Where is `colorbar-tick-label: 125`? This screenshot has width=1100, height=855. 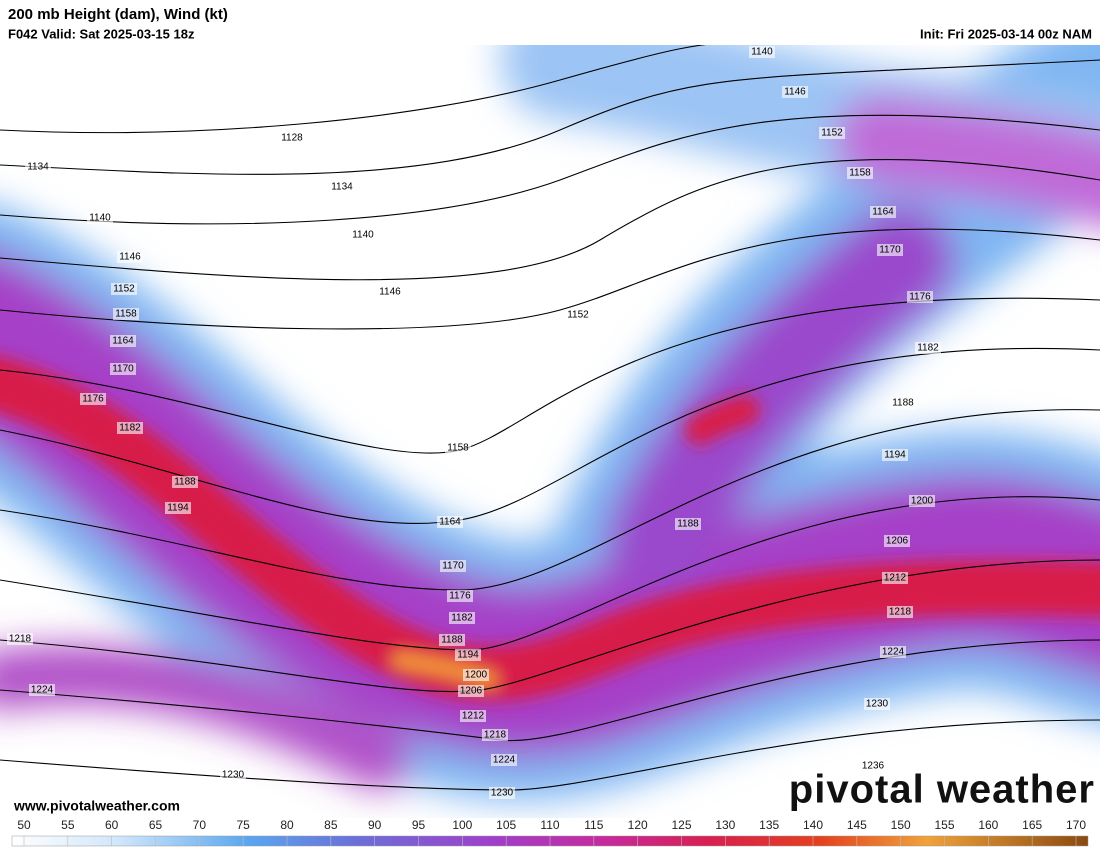 colorbar-tick-label: 125 is located at coordinates (681, 825).